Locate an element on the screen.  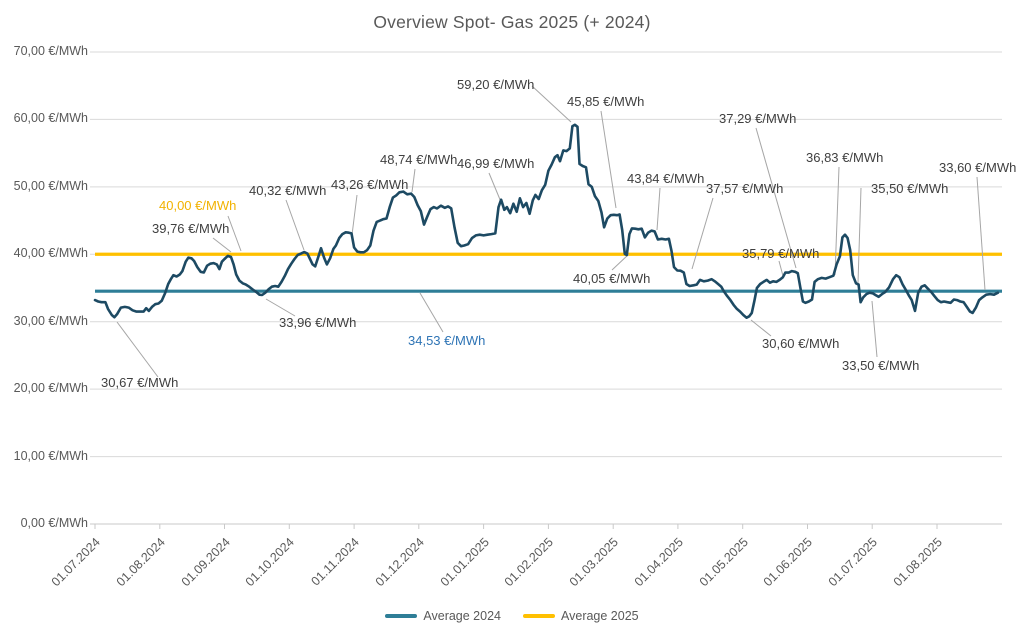
legend: Average 2024 Average 2025 is located at coordinates (512, 616).